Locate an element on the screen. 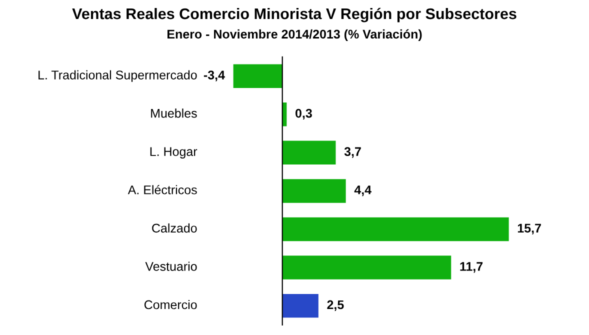  y-tick-label: Comercio is located at coordinates (170, 305).